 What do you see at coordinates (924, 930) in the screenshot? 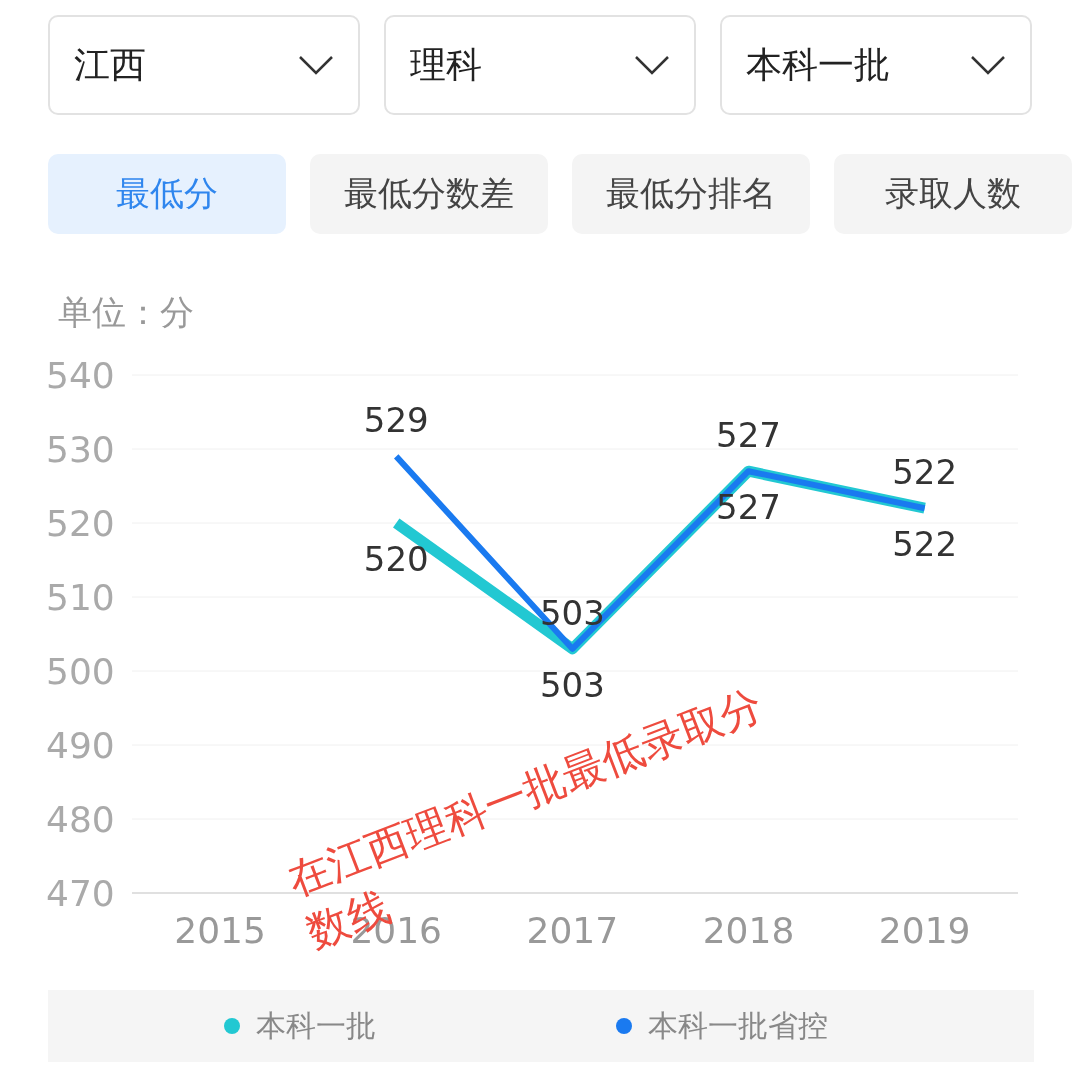
I see `x-tick-label: 2019` at bounding box center [924, 930].